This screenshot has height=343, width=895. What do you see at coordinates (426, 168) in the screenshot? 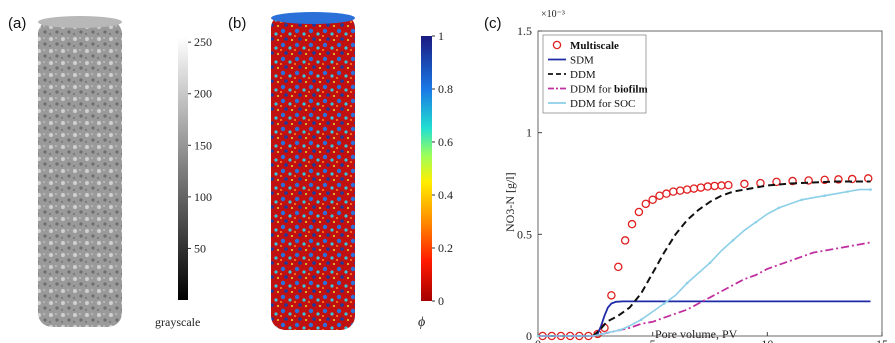
I see `porosity-colorbar` at bounding box center [426, 168].